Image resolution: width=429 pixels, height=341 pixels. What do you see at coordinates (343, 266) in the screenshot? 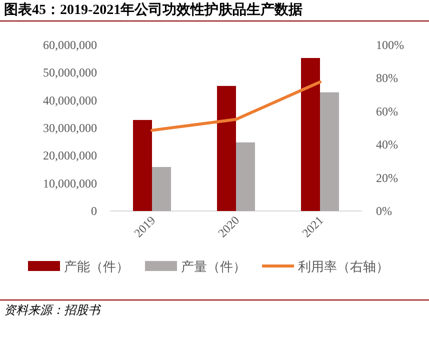
I see `legend-label: 利用率（右轴）` at bounding box center [343, 266].